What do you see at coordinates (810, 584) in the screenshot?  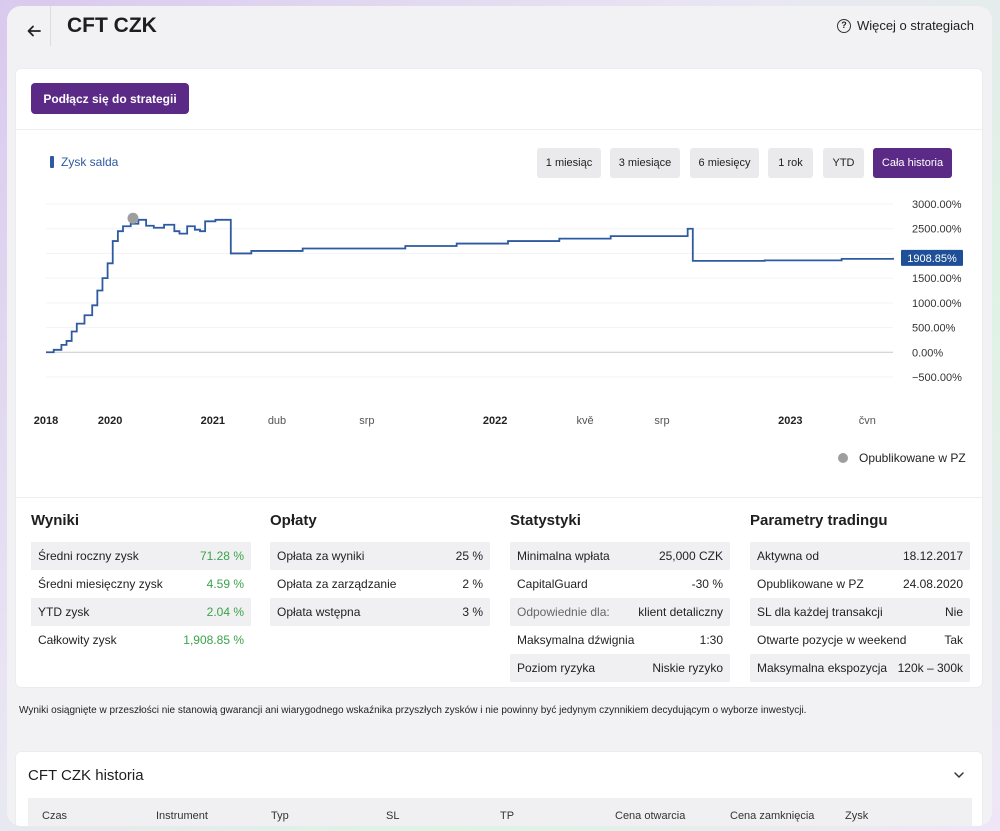 I see `params-row-label: Opublikowane w PZ` at bounding box center [810, 584].